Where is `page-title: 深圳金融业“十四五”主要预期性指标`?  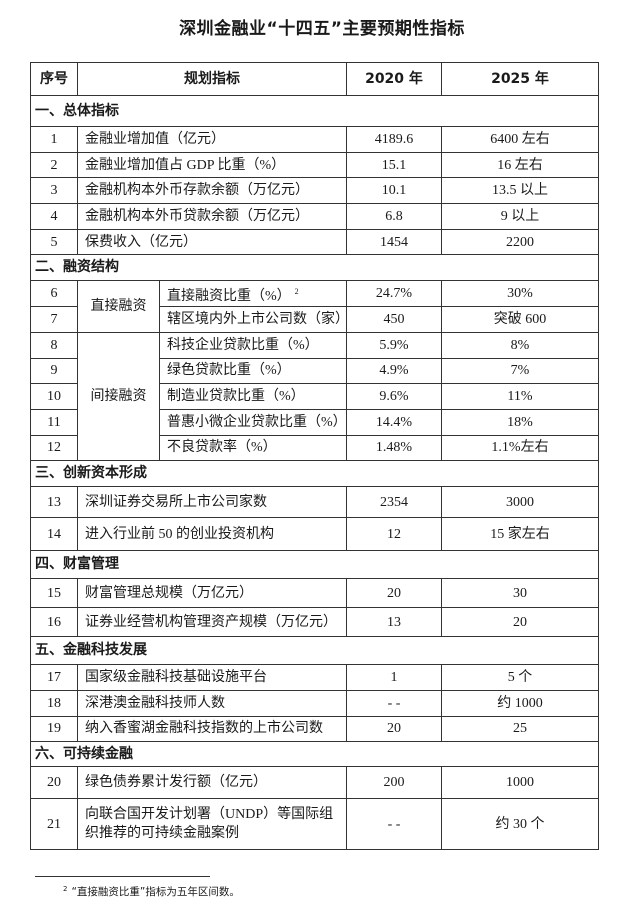 page-title: 深圳金融业“十四五”主要预期性指标 is located at coordinates (322, 29).